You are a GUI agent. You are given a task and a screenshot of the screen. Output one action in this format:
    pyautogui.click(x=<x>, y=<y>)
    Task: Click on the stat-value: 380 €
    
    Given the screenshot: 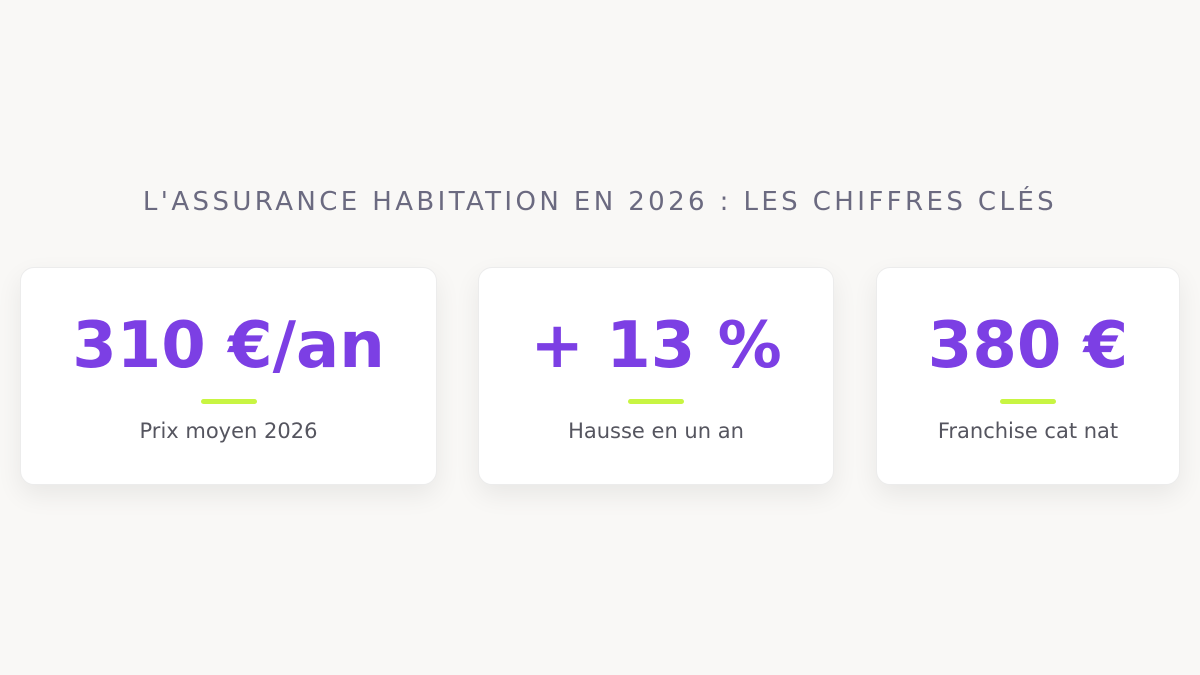 What is the action you would take?
    pyautogui.click(x=1028, y=346)
    